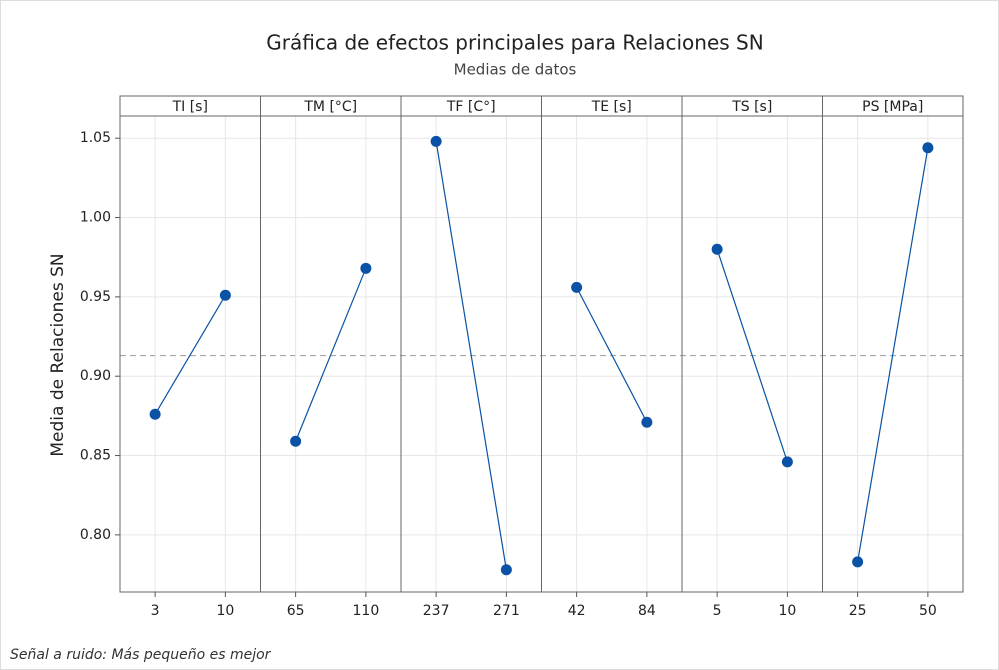 The width and height of the screenshot is (999, 670). Describe the element at coordinates (95, 297) in the screenshot. I see `y-tick-label: 0.95` at that location.